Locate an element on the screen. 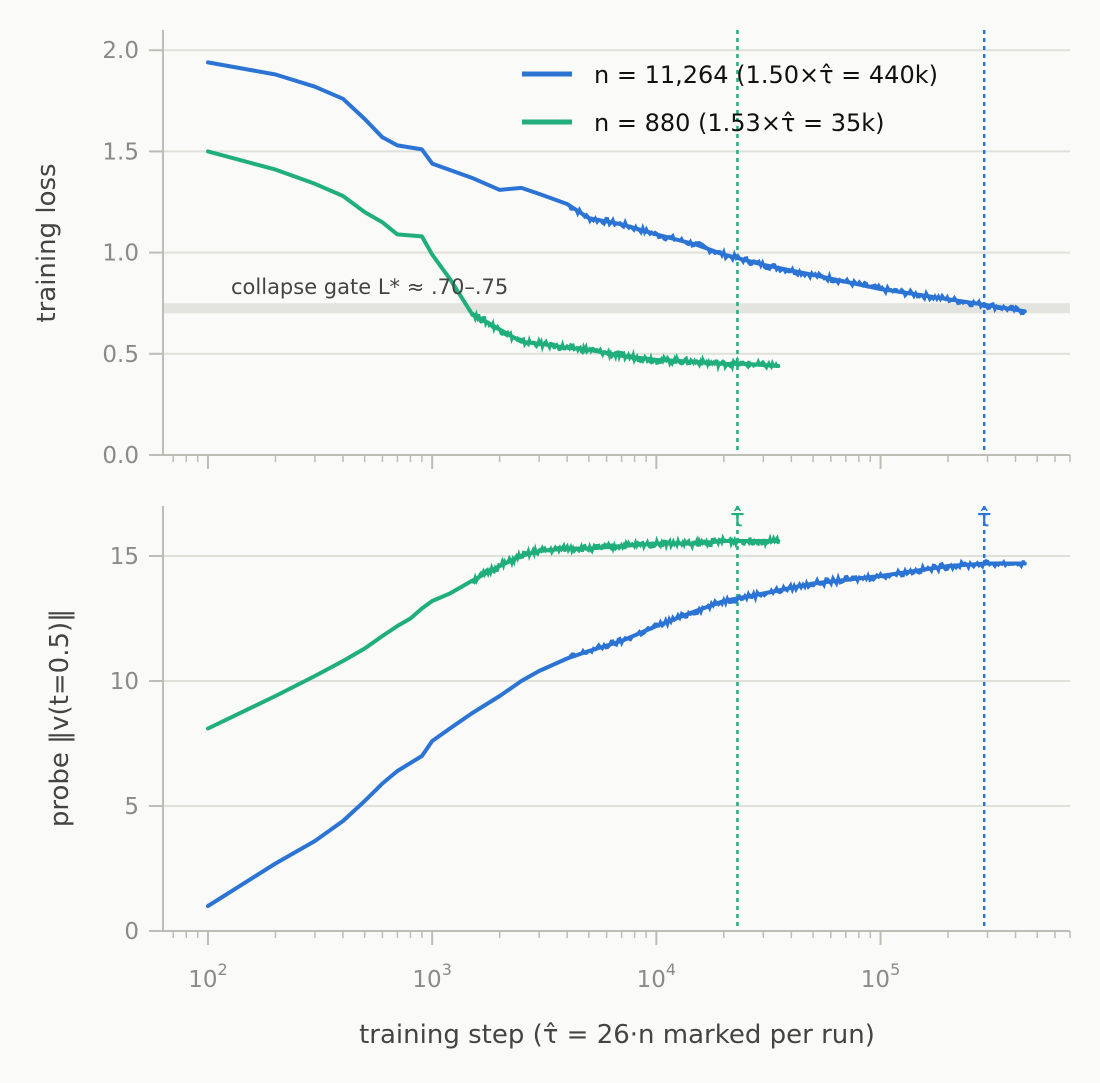 The image size is (1100, 1083). y-tick-label: 1.5 is located at coordinates (120, 152).